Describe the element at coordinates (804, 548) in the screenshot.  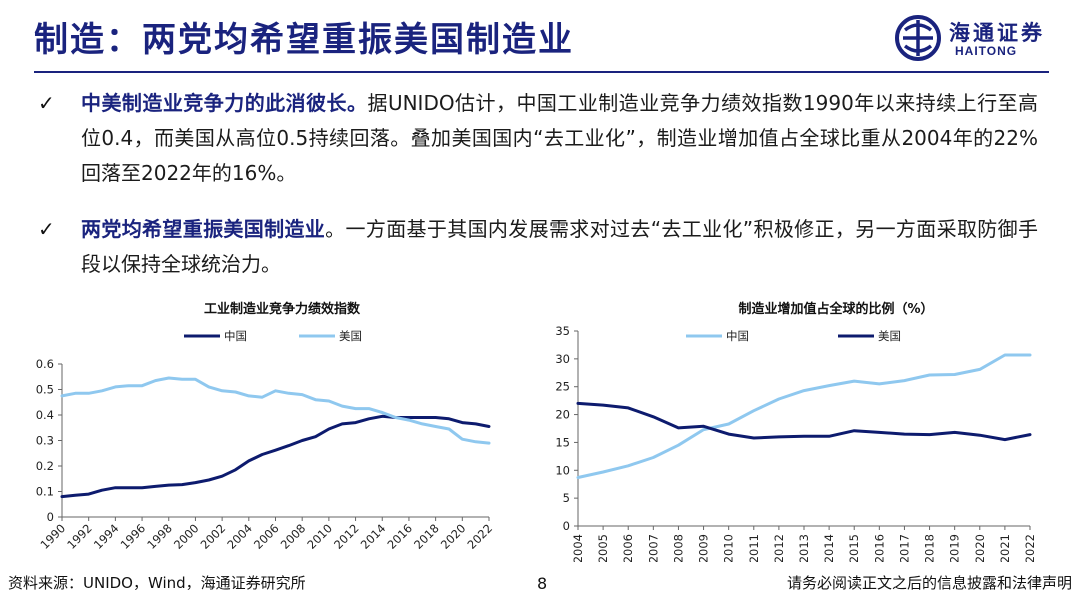
I see `x-tick-label: 2013` at that location.